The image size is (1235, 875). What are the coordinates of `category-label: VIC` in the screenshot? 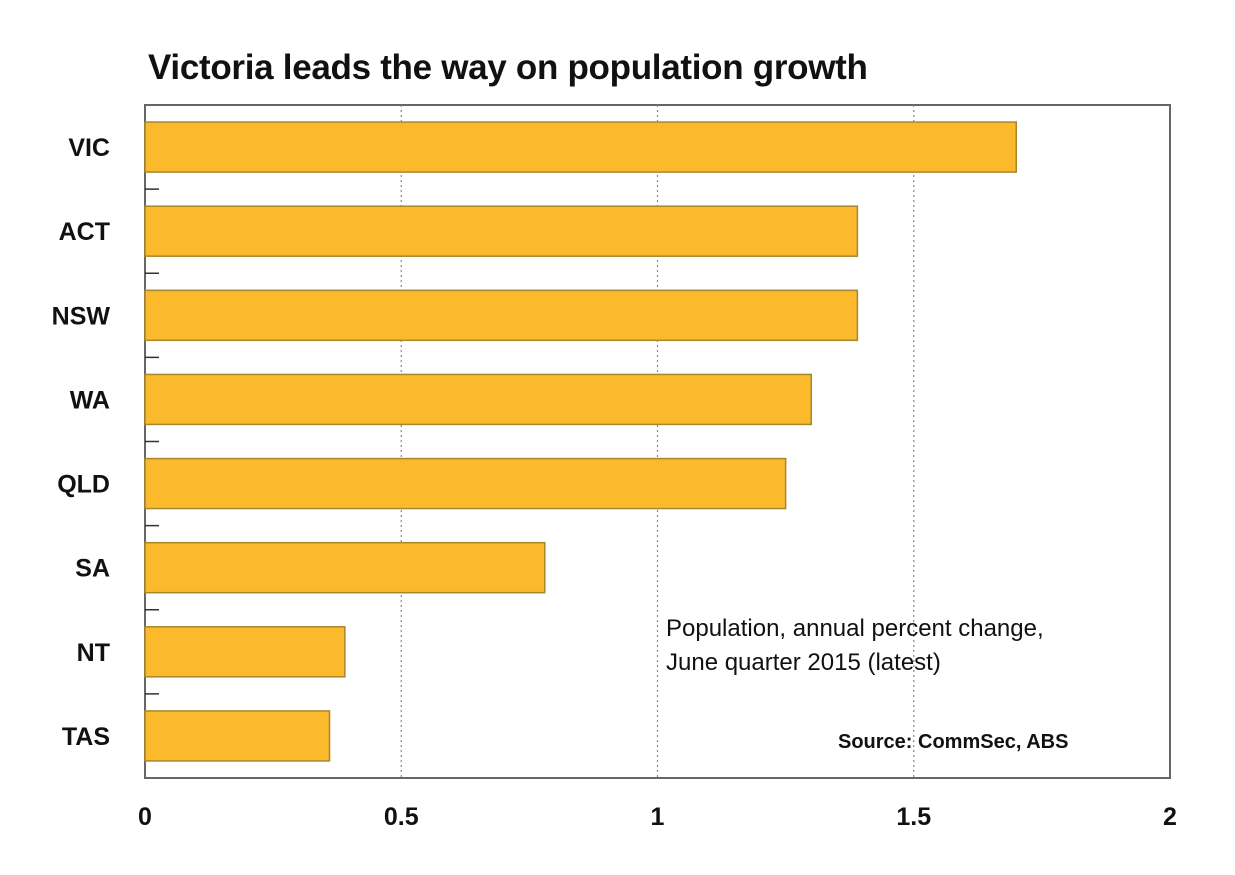 It's located at (89, 148).